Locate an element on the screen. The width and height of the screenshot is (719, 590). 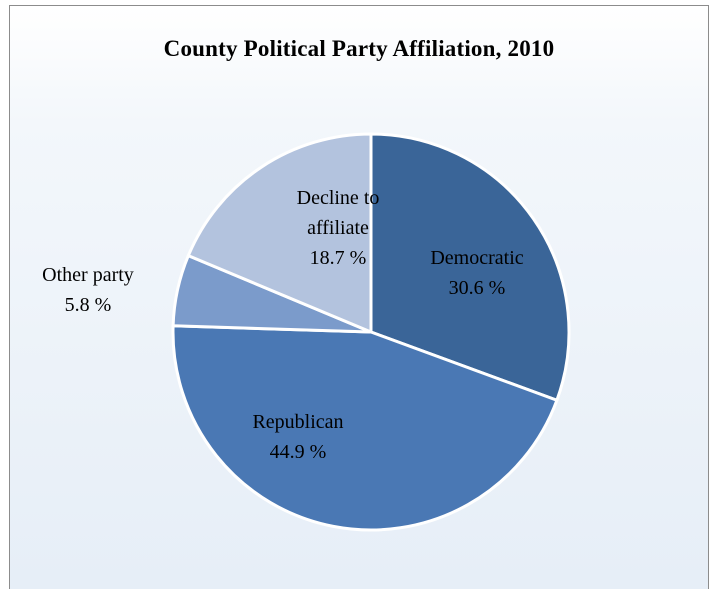
pie-slice-decline-to-affiliate is located at coordinates (279, 233).